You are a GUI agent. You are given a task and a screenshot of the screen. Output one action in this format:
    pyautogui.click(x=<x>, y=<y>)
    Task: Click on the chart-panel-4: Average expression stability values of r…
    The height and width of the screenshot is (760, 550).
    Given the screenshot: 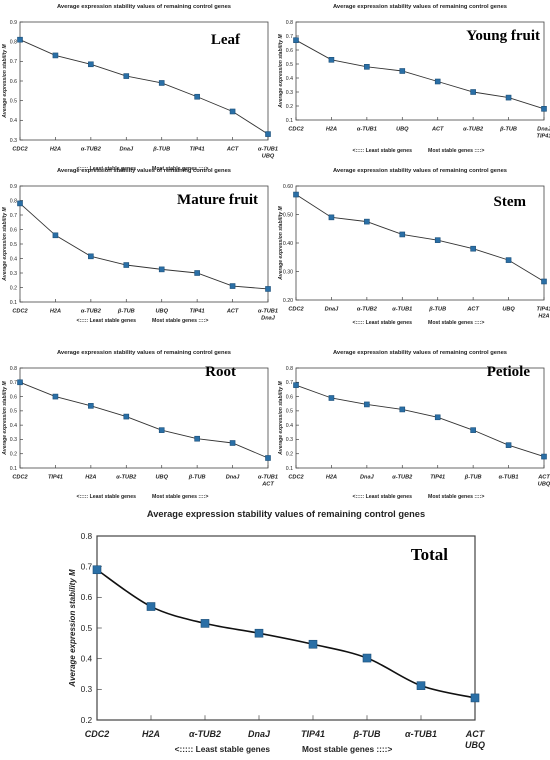 What is the action you would take?
    pyautogui.click(x=414, y=247)
    